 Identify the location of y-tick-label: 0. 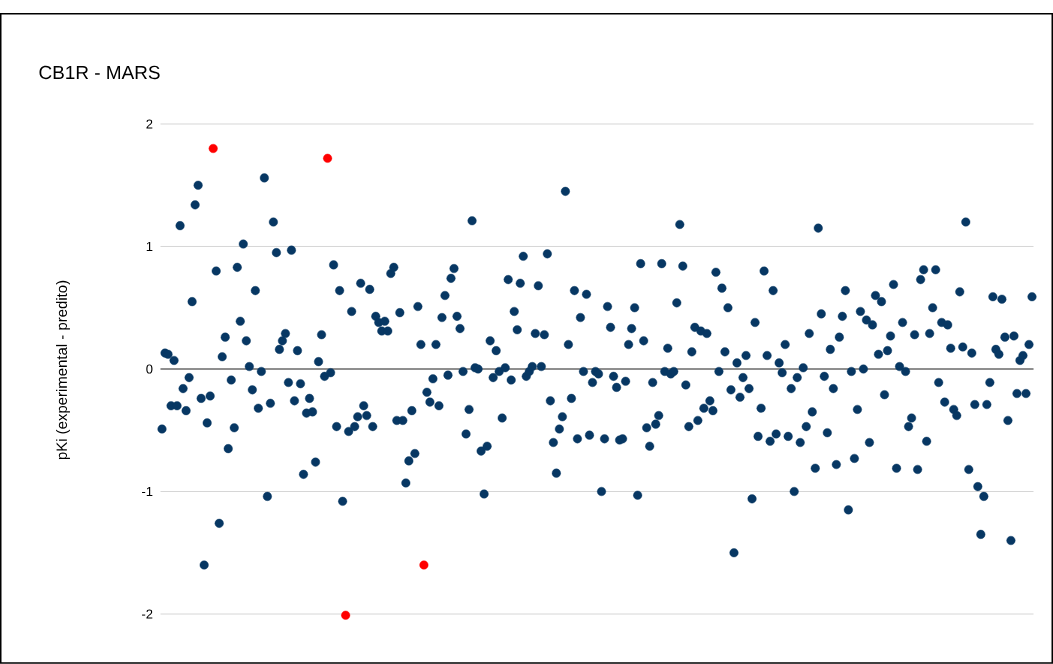
(149, 369).